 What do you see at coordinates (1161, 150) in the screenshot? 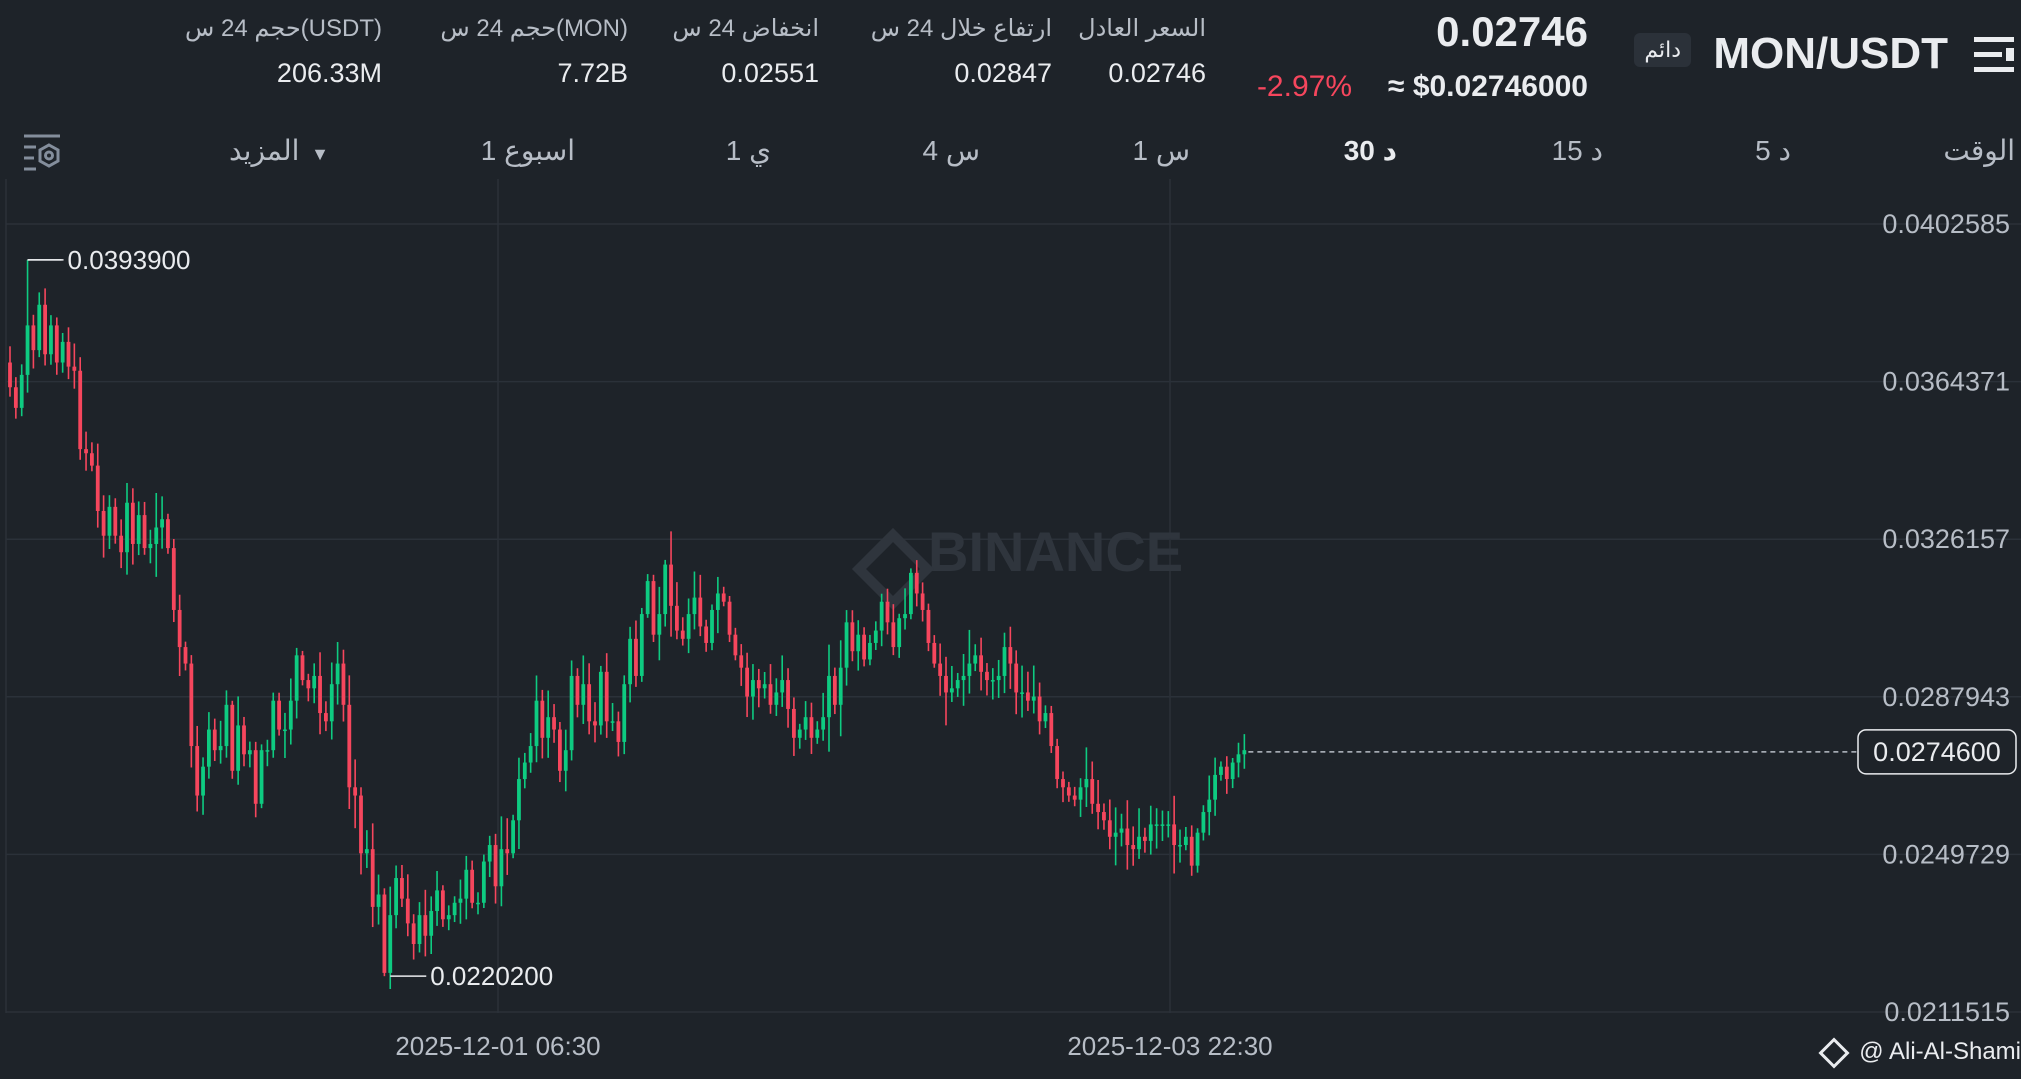
I see `interval-1h: 1 س` at bounding box center [1161, 150].